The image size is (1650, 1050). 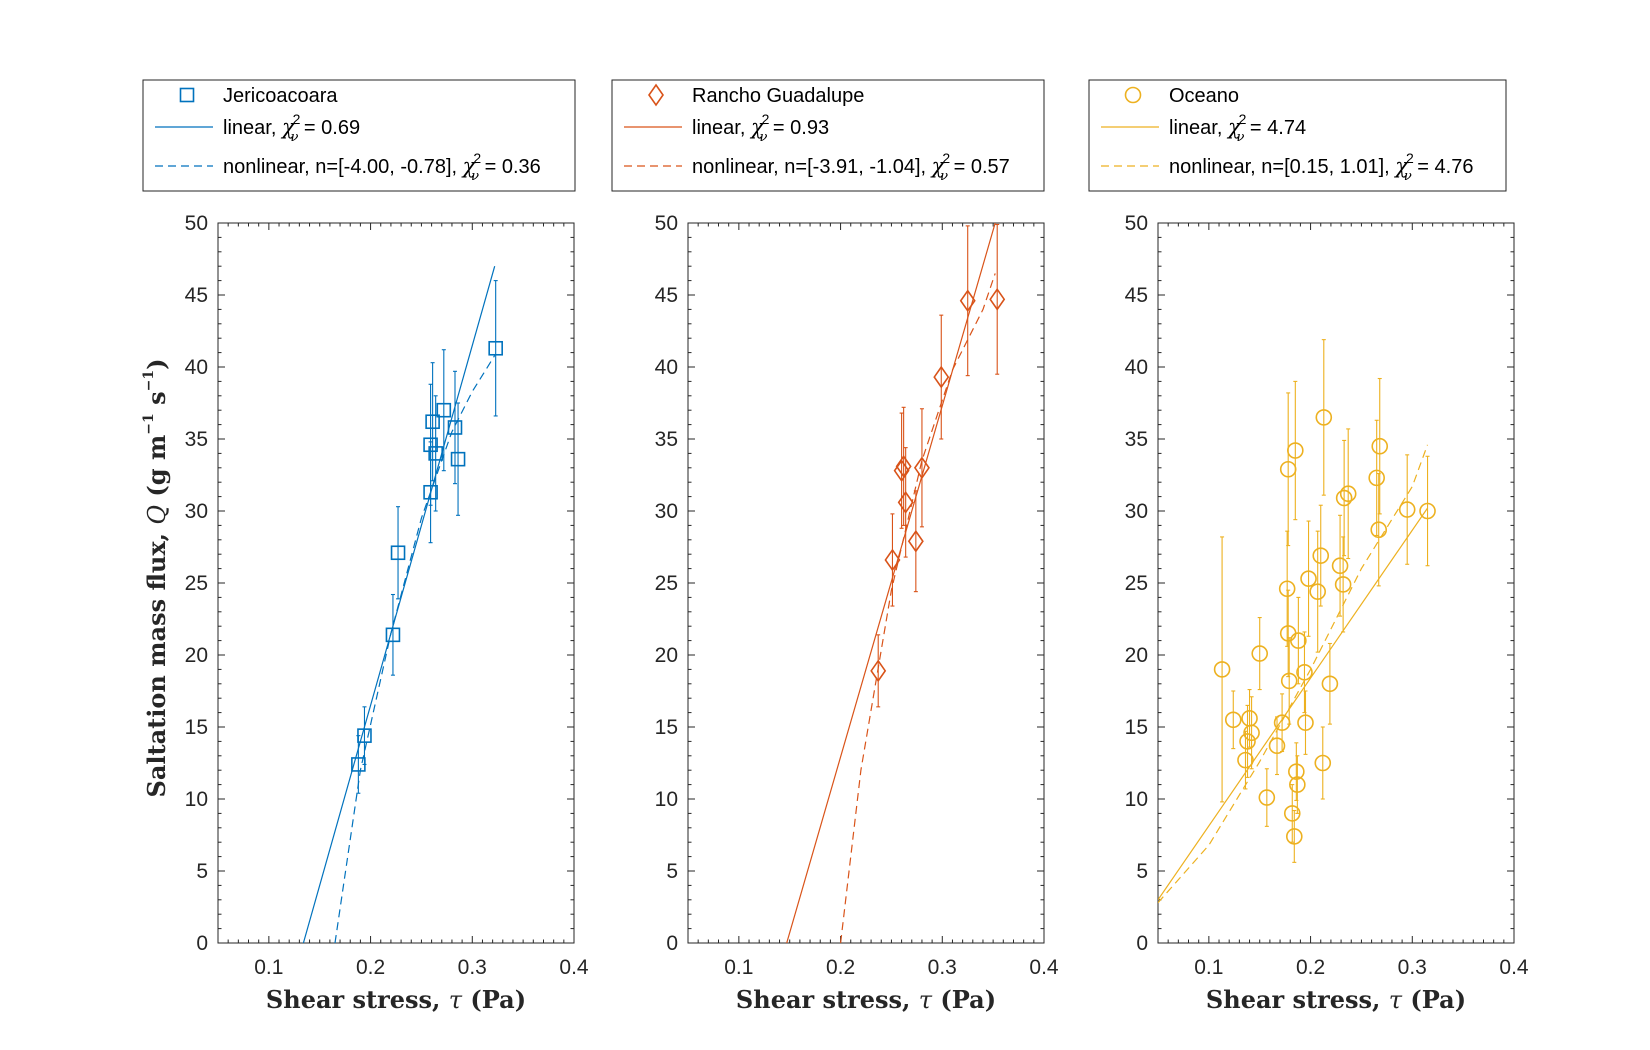 I want to click on legend-label-nonlinear: nonlinear, n=[-4.00, -0.78], χ2 ν = 0.36, so click(x=382, y=167).